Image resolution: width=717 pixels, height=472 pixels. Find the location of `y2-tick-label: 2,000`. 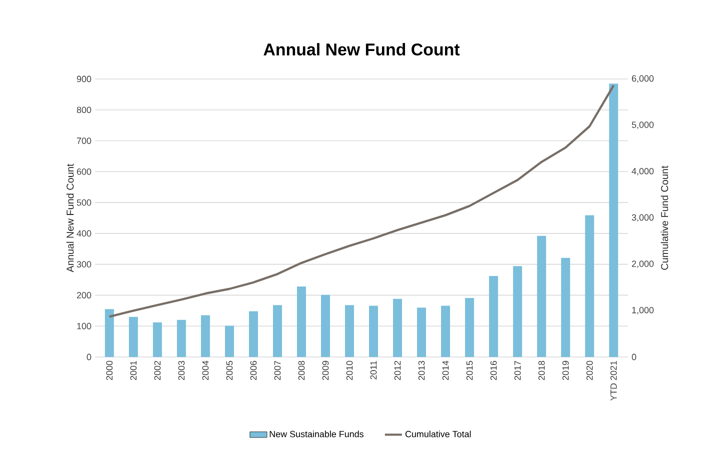

y2-tick-label: 2,000 is located at coordinates (643, 264).